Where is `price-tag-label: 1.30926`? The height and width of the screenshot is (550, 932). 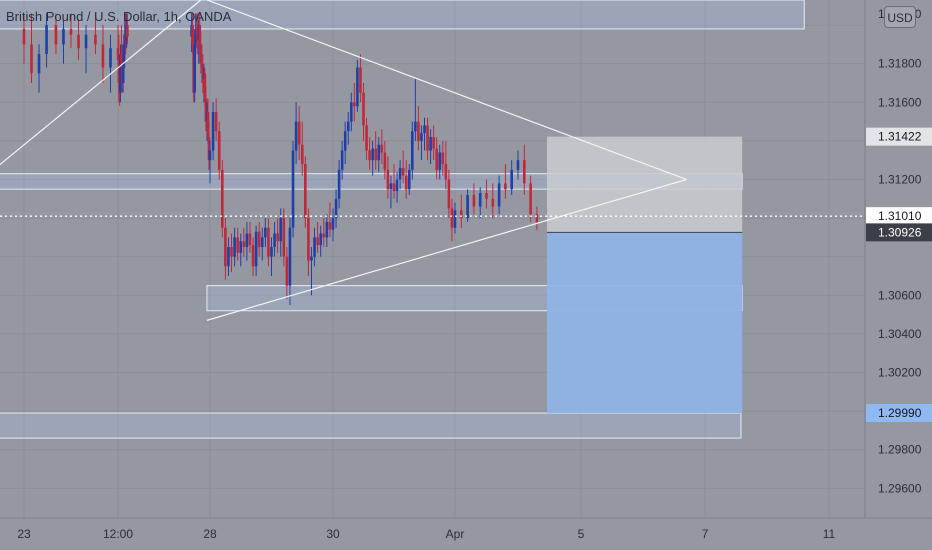 price-tag-label: 1.30926 is located at coordinates (900, 232).